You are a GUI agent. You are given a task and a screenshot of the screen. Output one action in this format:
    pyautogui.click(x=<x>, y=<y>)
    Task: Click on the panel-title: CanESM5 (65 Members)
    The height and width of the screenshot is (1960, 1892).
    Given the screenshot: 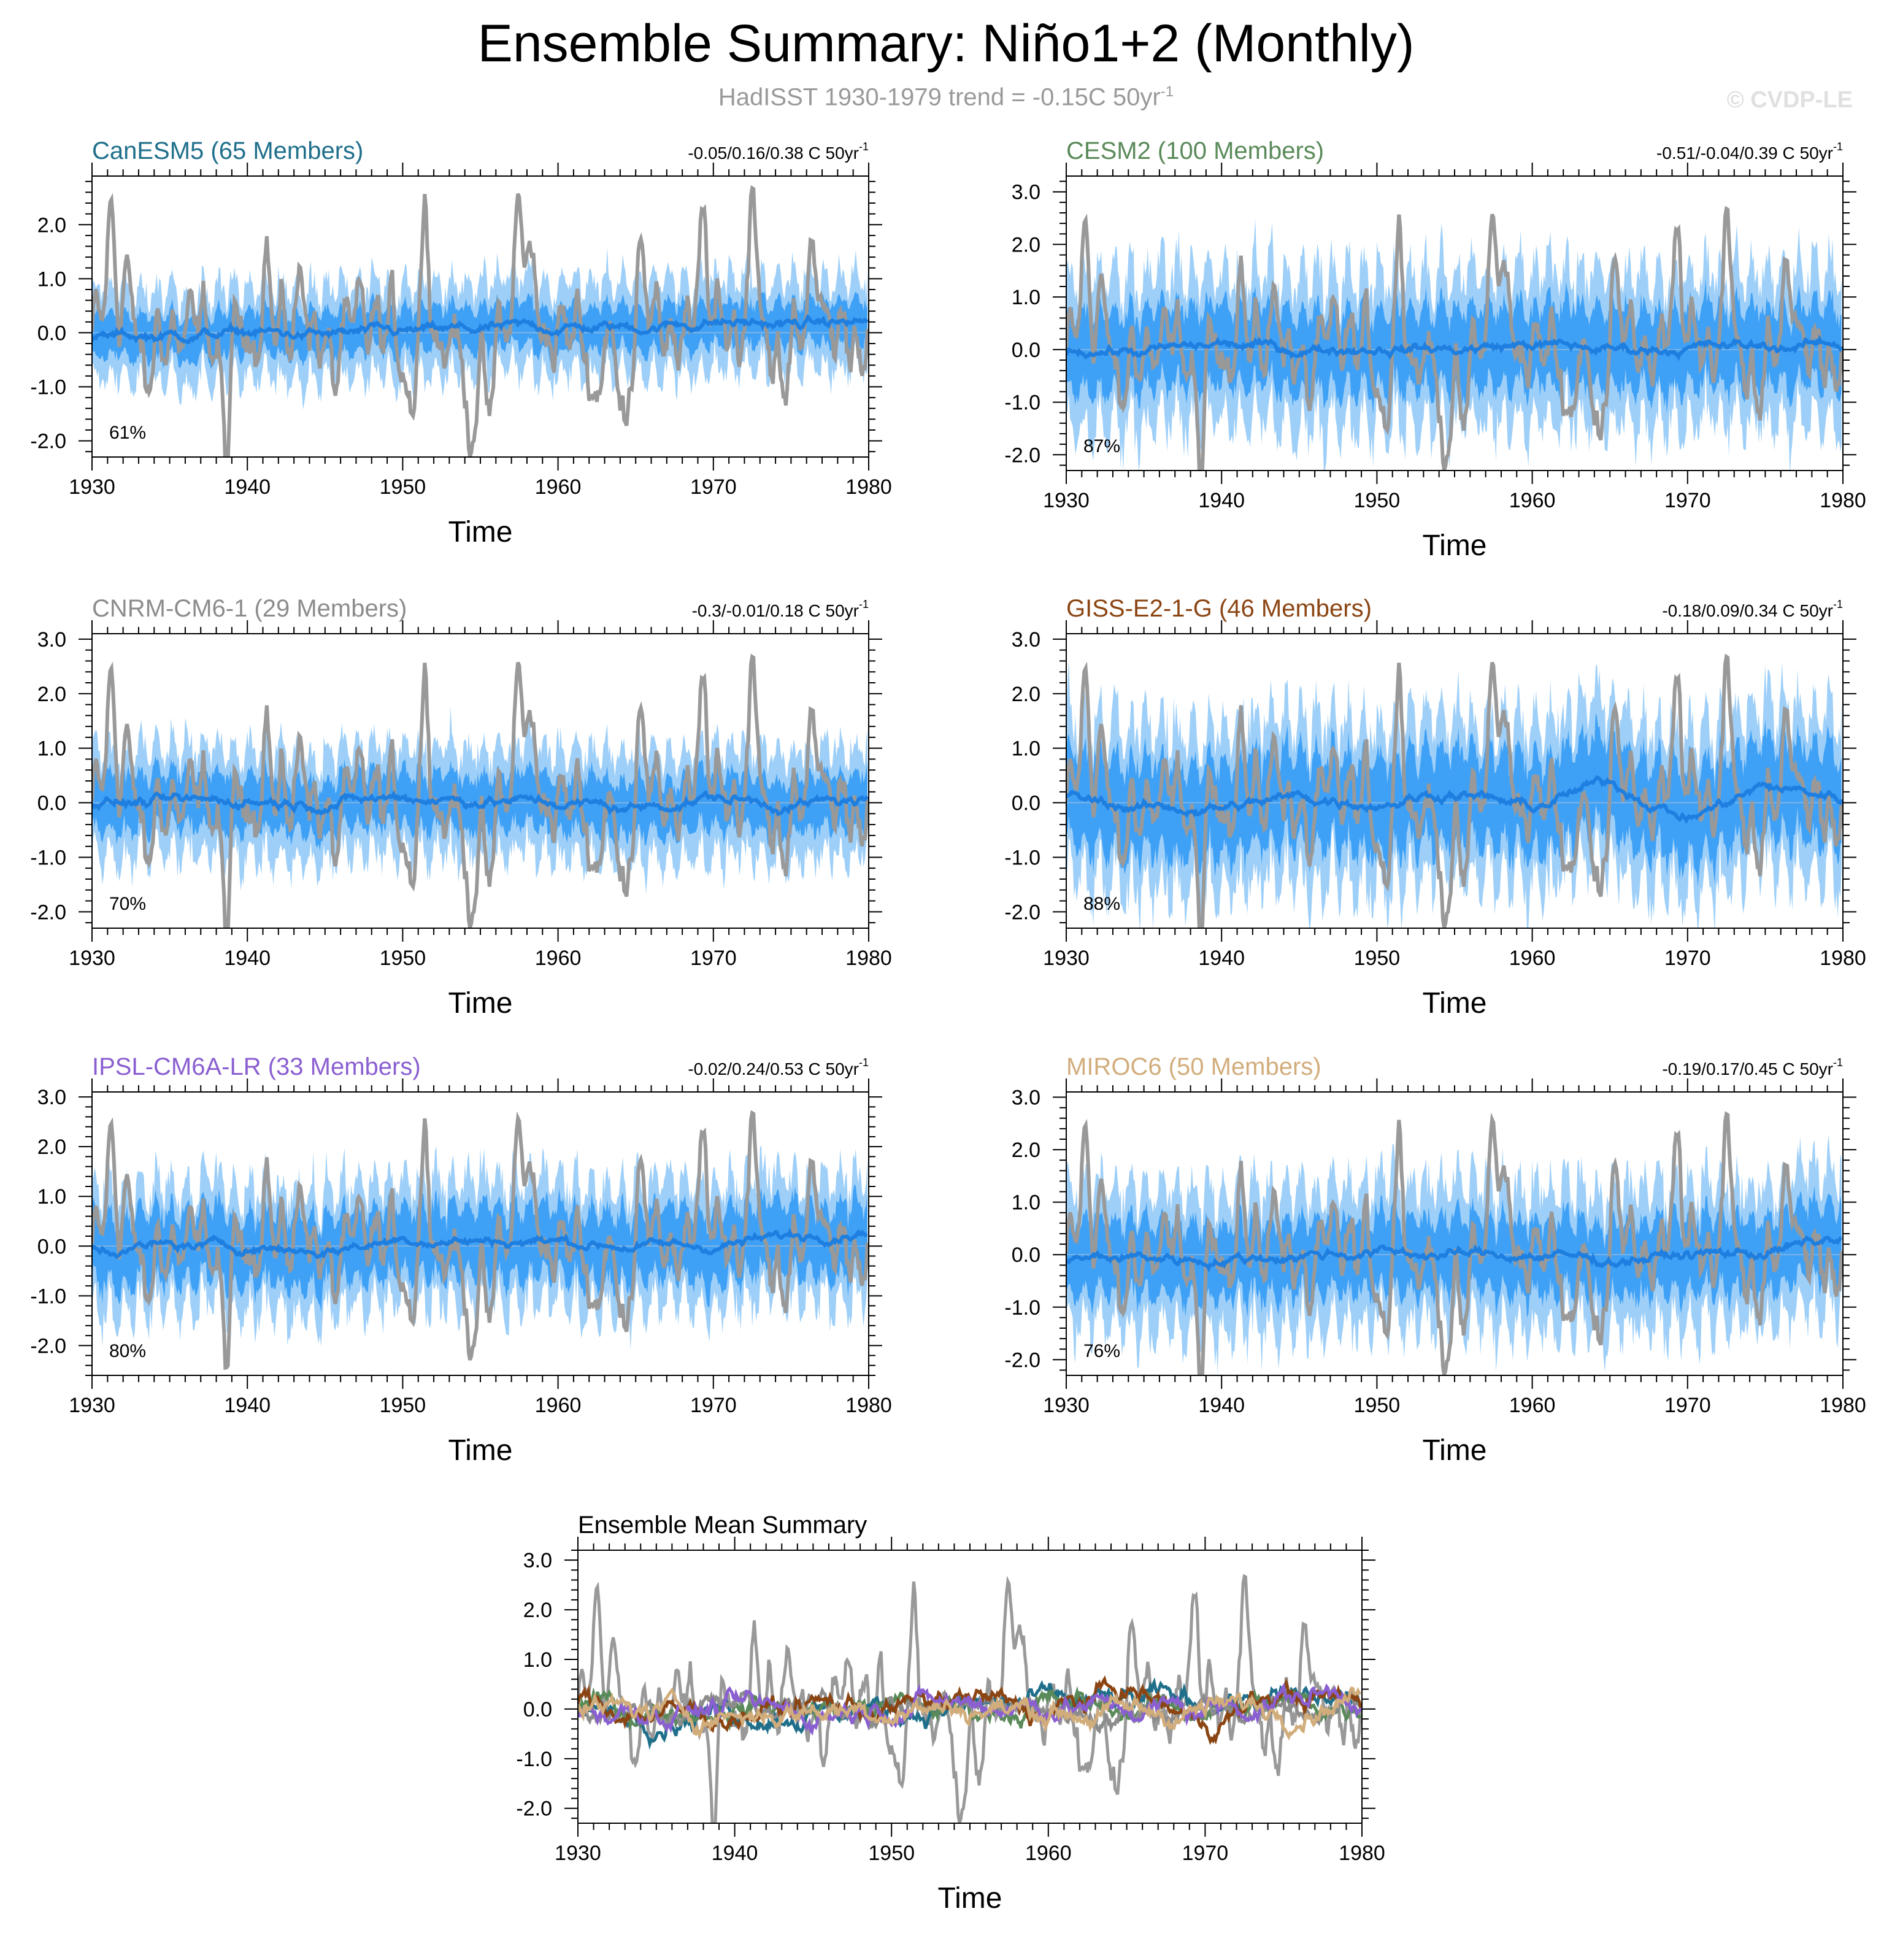 What is the action you would take?
    pyautogui.click(x=227, y=150)
    